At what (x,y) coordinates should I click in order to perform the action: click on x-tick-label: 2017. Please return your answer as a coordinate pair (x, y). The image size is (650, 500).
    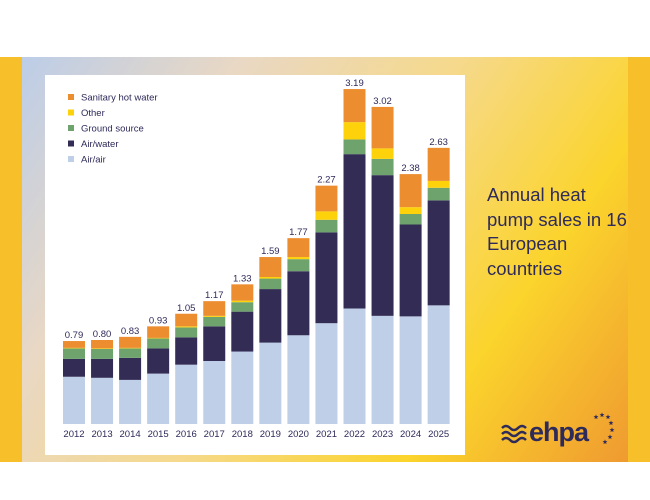
    Looking at the image, I should click on (214, 434).